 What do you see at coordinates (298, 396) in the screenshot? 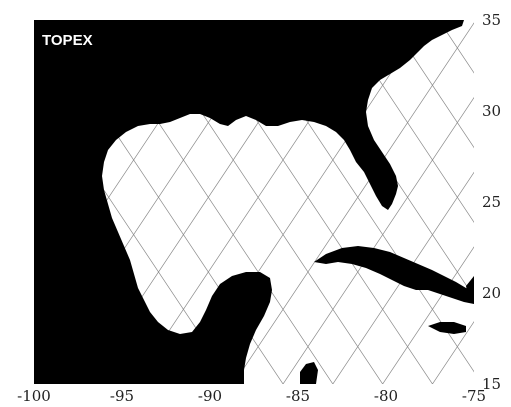
I see `x-tick-label: -85` at bounding box center [298, 396].